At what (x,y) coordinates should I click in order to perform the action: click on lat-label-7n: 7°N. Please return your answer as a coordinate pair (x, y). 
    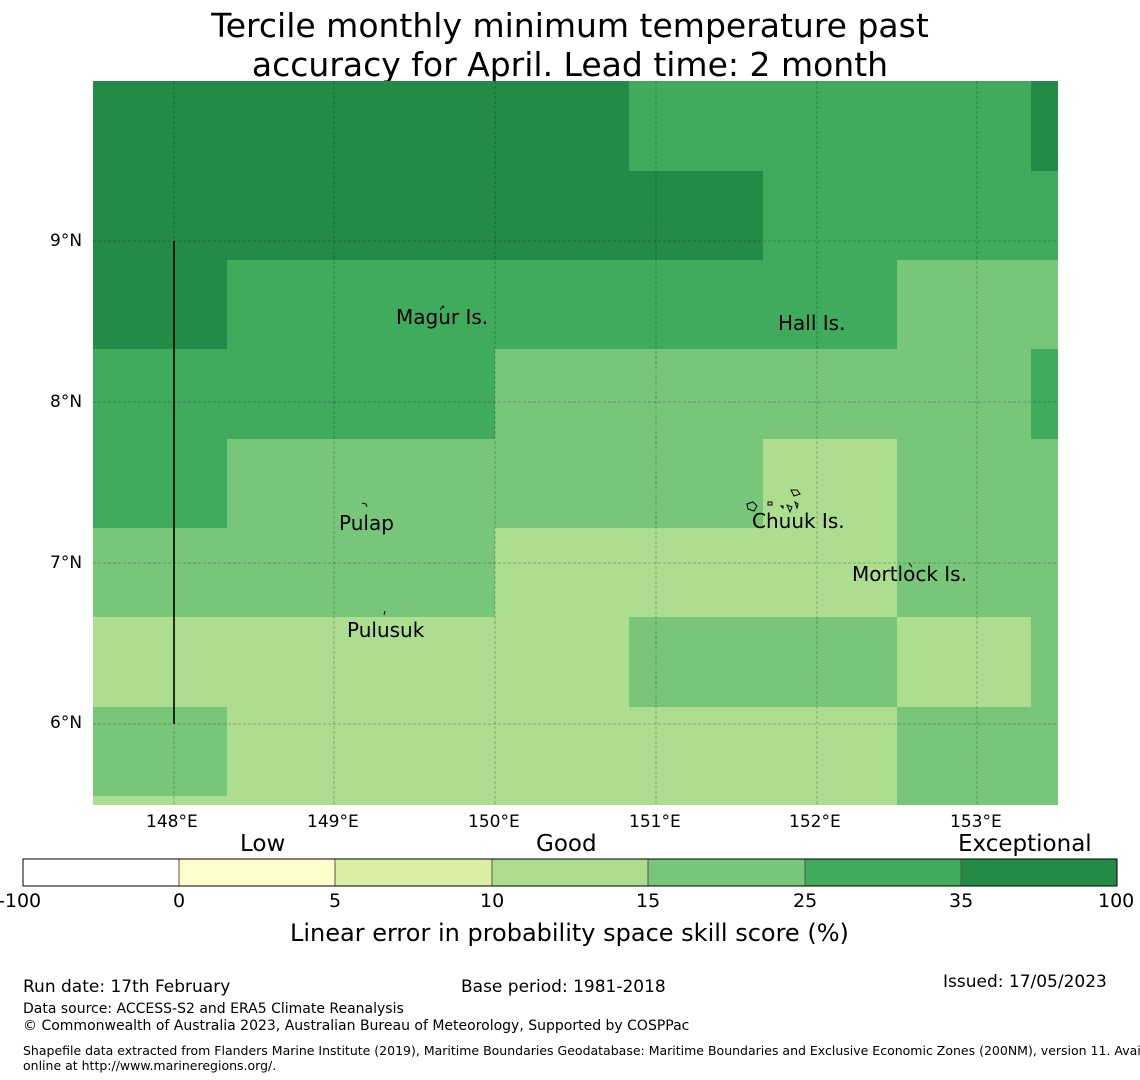
    Looking at the image, I should click on (66, 563).